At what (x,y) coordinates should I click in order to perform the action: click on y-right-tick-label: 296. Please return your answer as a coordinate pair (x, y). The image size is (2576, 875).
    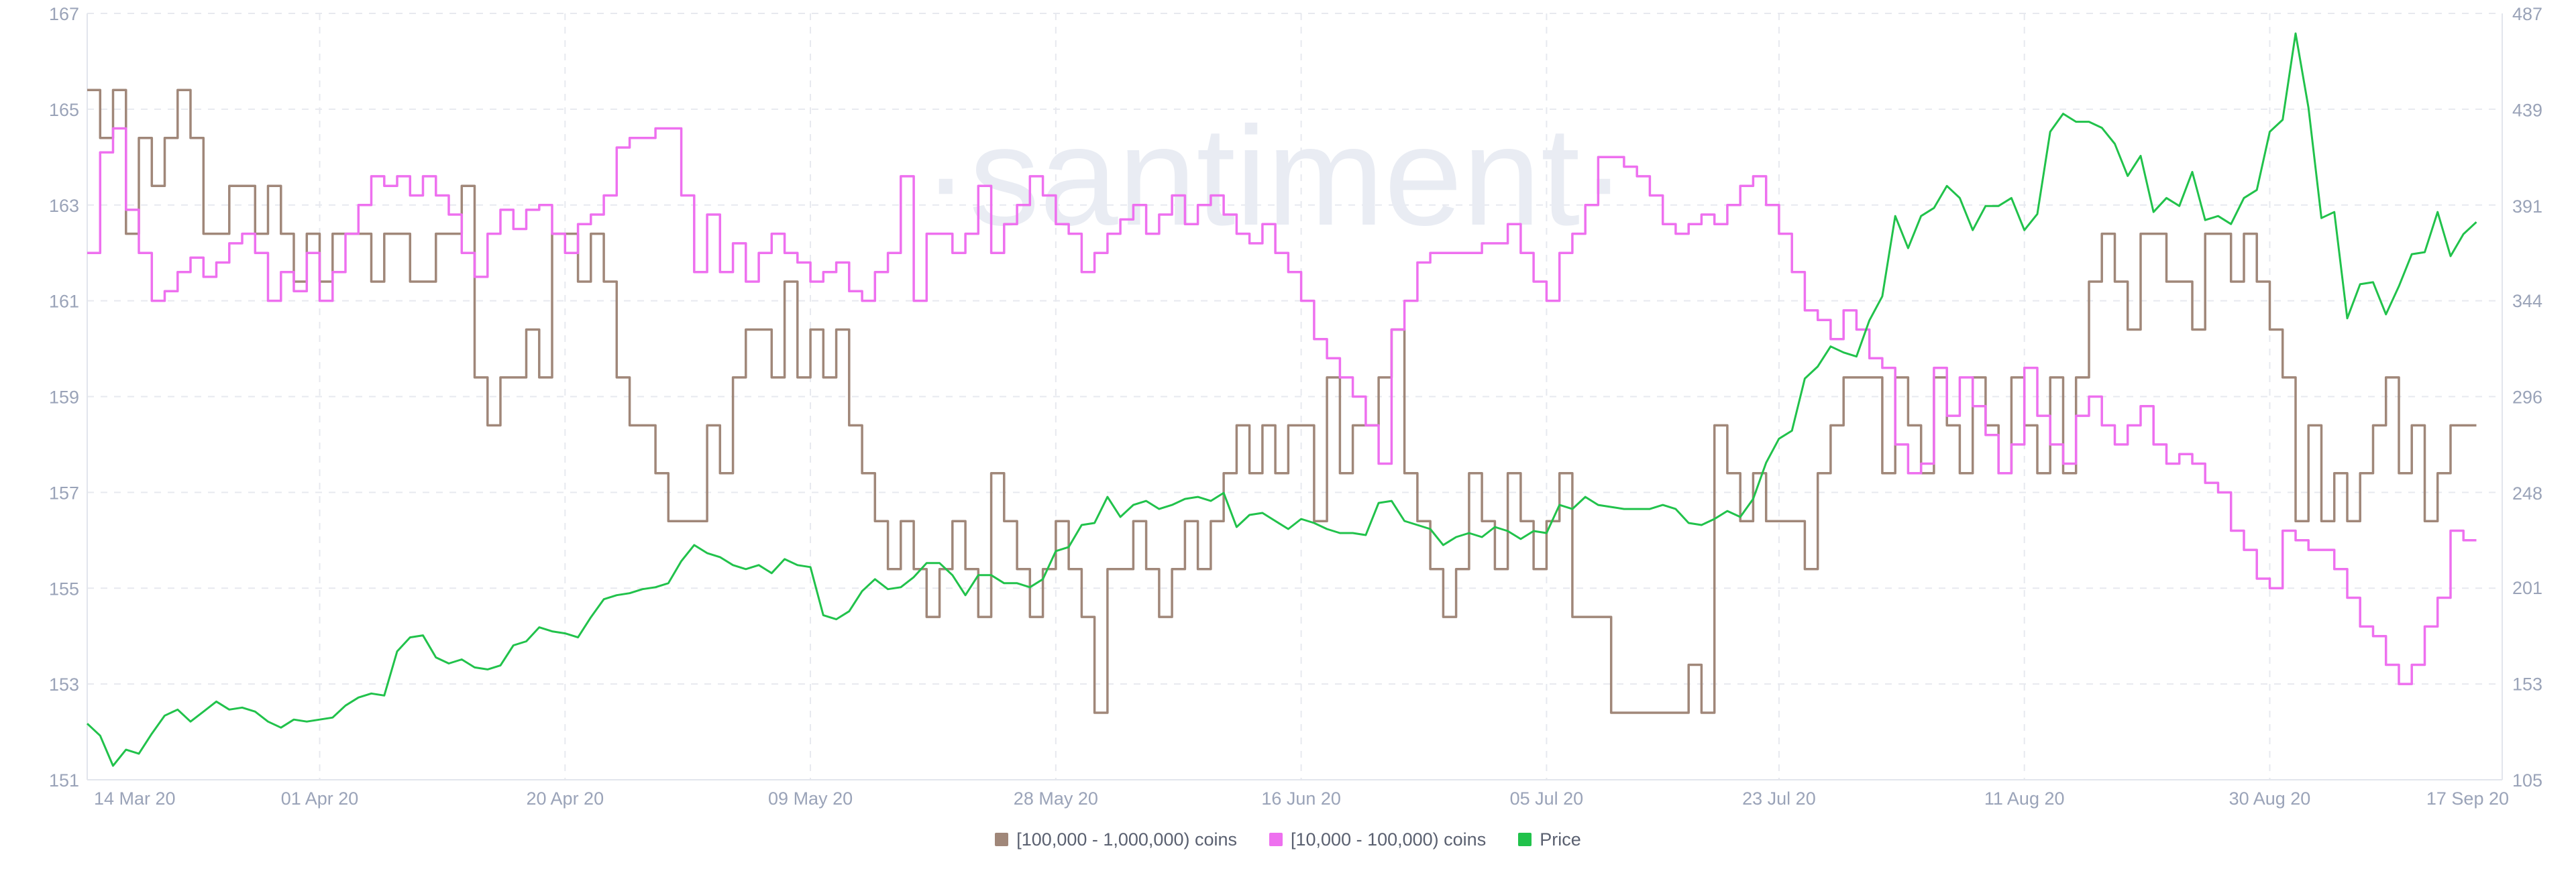
    Looking at the image, I should click on (2527, 398).